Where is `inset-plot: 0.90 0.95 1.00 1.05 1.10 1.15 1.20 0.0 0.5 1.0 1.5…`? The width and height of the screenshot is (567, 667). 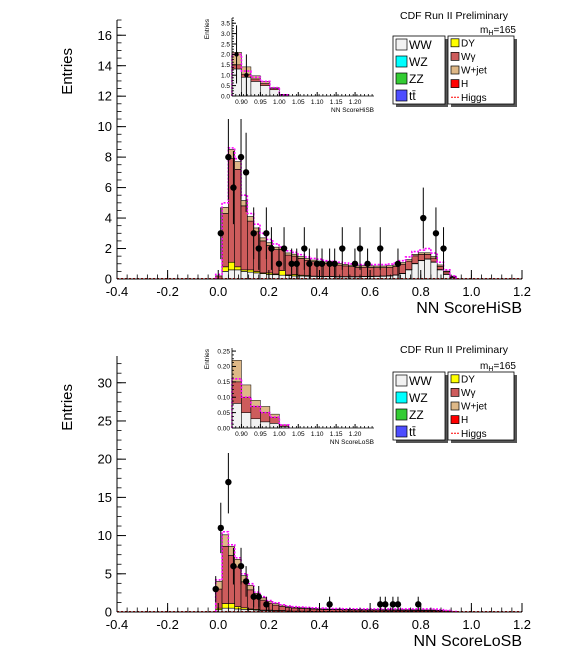
inset-plot: 0.90 0.95 1.00 1.05 1.10 1.15 1.20 0.0 0.5 1.0 1.5… is located at coordinates (289, 64).